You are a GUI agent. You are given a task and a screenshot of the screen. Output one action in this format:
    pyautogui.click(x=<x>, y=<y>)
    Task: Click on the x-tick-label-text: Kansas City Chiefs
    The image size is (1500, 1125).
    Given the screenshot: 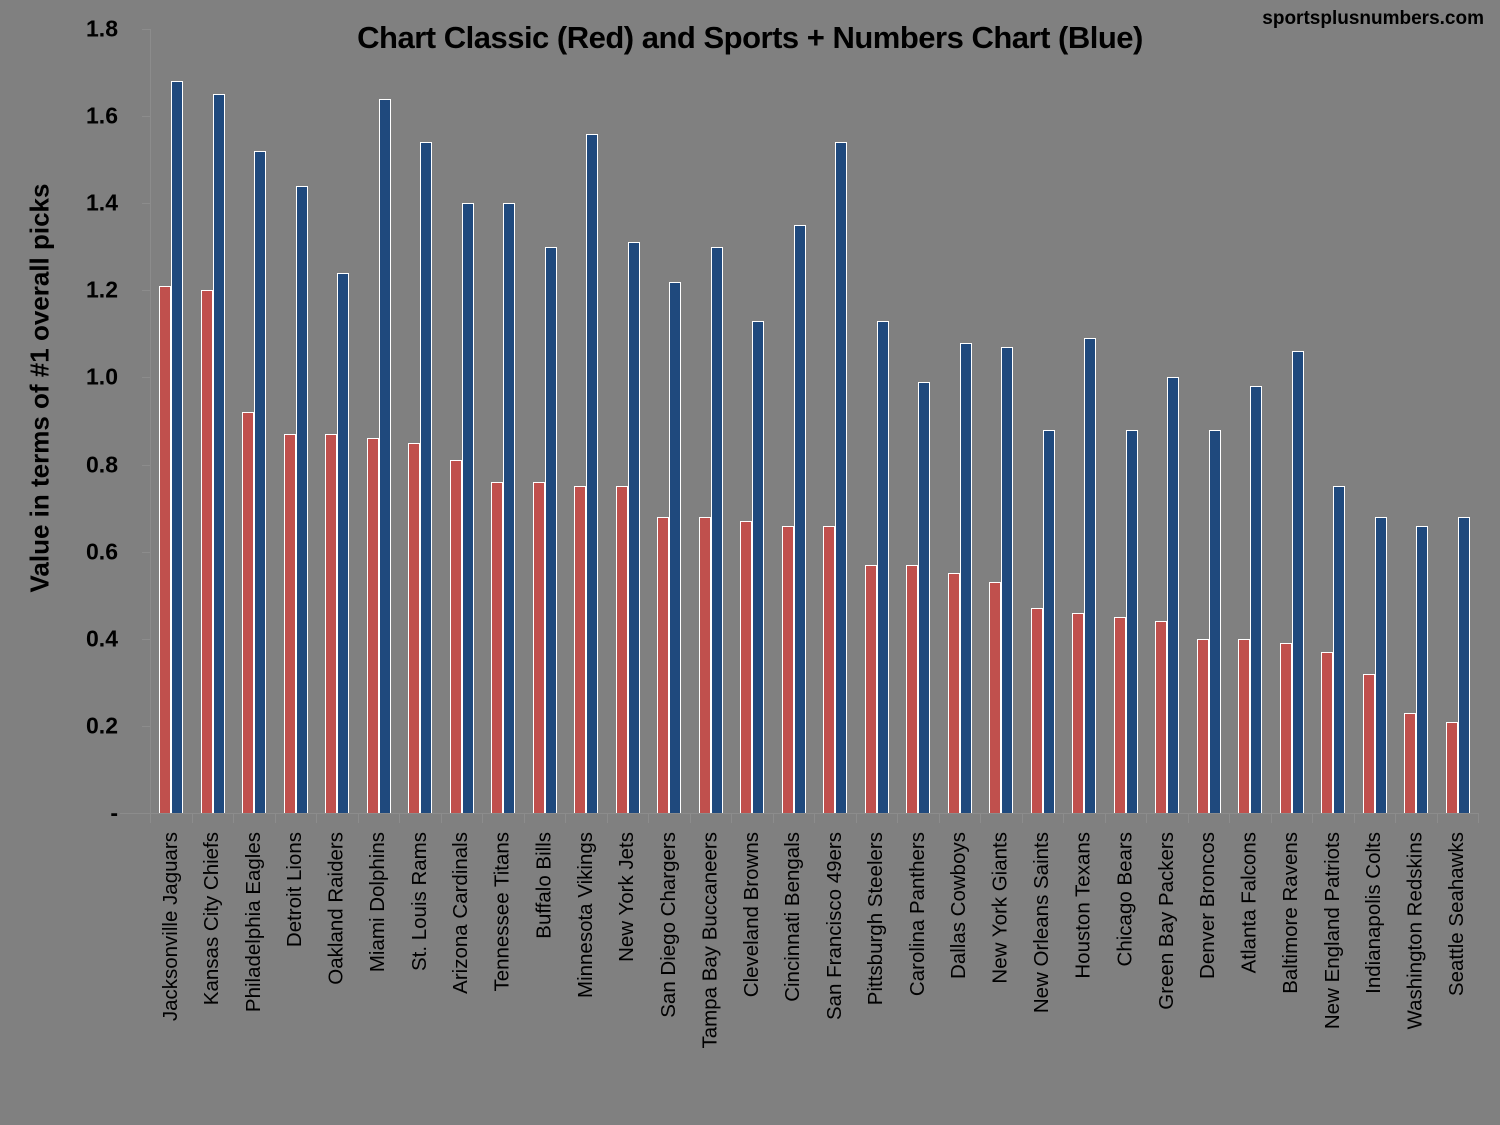 What is the action you would take?
    pyautogui.click(x=212, y=919)
    